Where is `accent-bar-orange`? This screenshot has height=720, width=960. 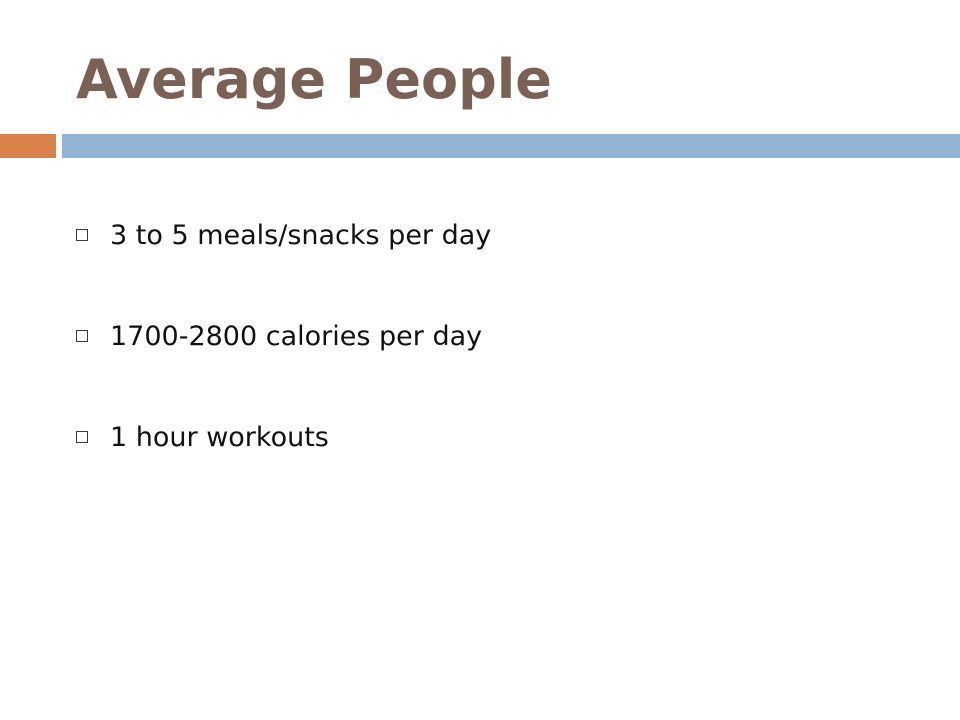
accent-bar-orange is located at coordinates (28, 146).